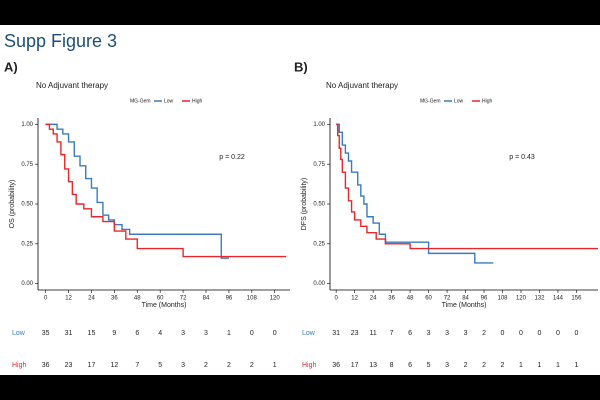 The width and height of the screenshot is (600, 400). I want to click on risk-count: 13, so click(373, 365).